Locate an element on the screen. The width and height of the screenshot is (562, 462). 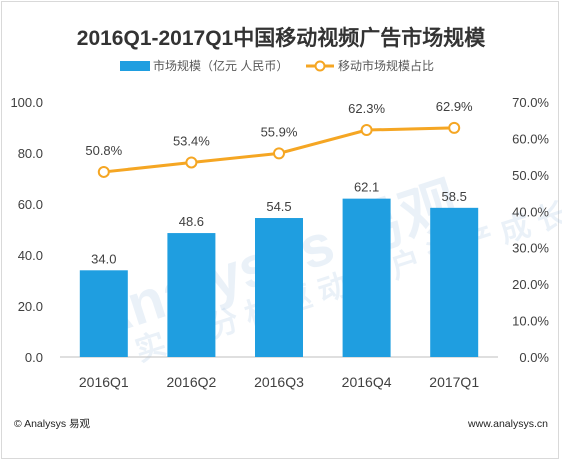
y-axis-tick-label: 40.0 is located at coordinates (30, 255).